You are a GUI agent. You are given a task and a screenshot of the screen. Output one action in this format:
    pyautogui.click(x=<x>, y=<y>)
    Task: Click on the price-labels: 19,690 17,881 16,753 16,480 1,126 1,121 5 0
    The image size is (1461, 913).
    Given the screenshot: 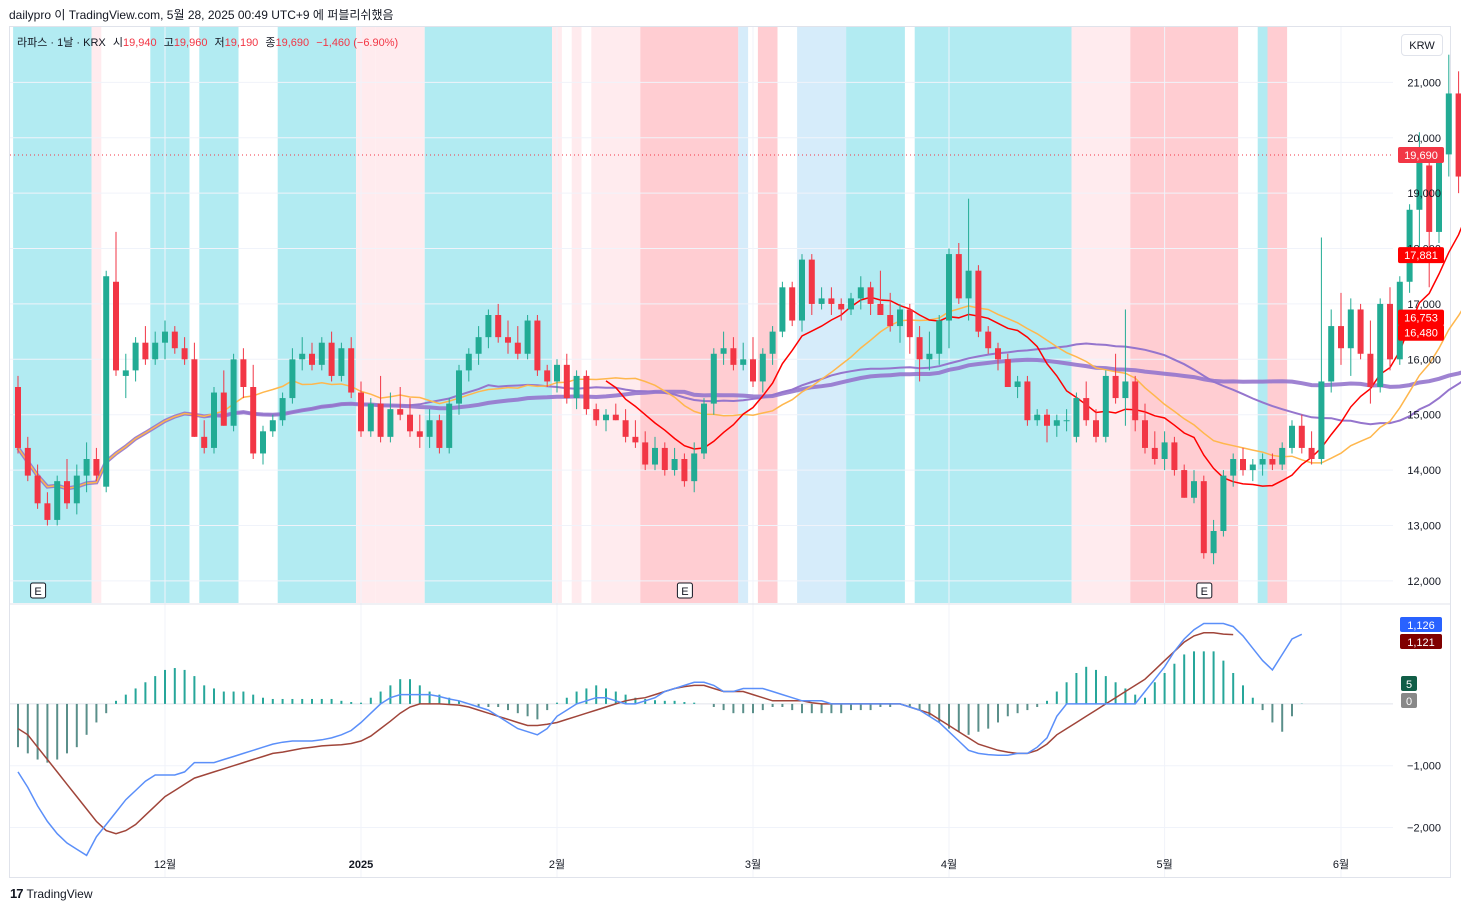 What is the action you would take?
    pyautogui.click(x=1421, y=427)
    